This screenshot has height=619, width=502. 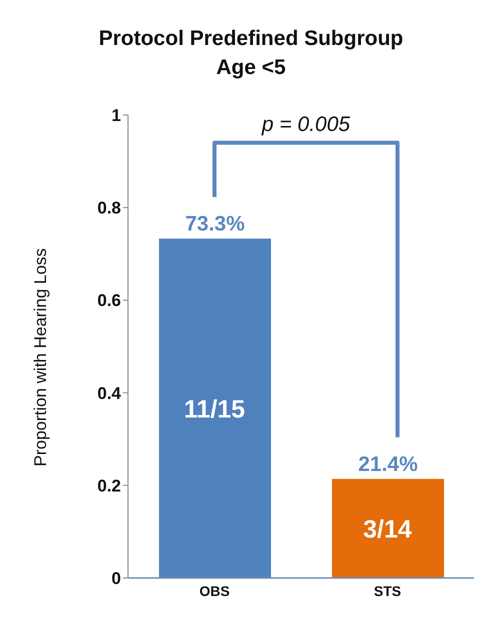 What do you see at coordinates (388, 590) in the screenshot?
I see `x-tick-label: STS` at bounding box center [388, 590].